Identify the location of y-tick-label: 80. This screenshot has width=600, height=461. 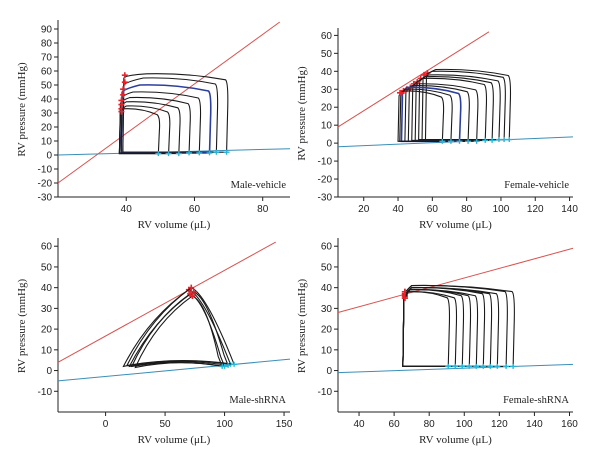
(47, 44).